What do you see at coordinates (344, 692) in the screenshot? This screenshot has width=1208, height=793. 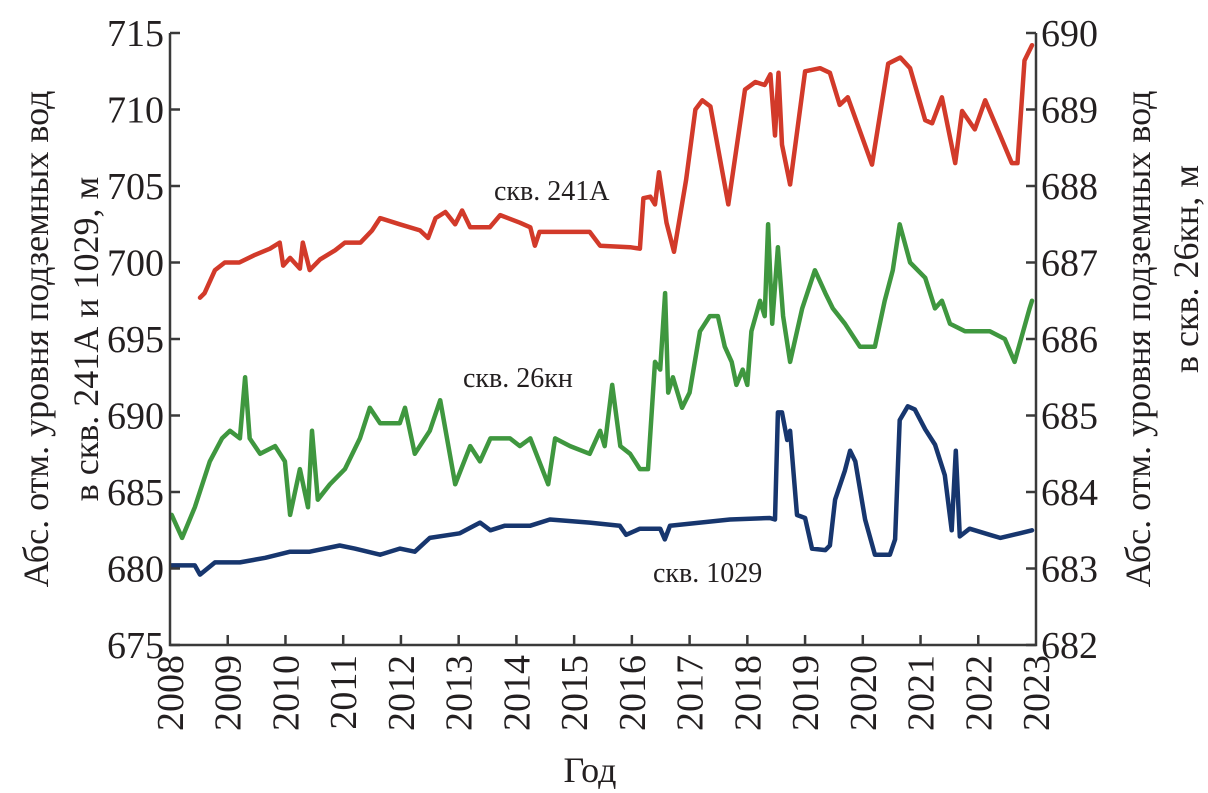 I see `x-tick-label: 2011` at bounding box center [344, 692].